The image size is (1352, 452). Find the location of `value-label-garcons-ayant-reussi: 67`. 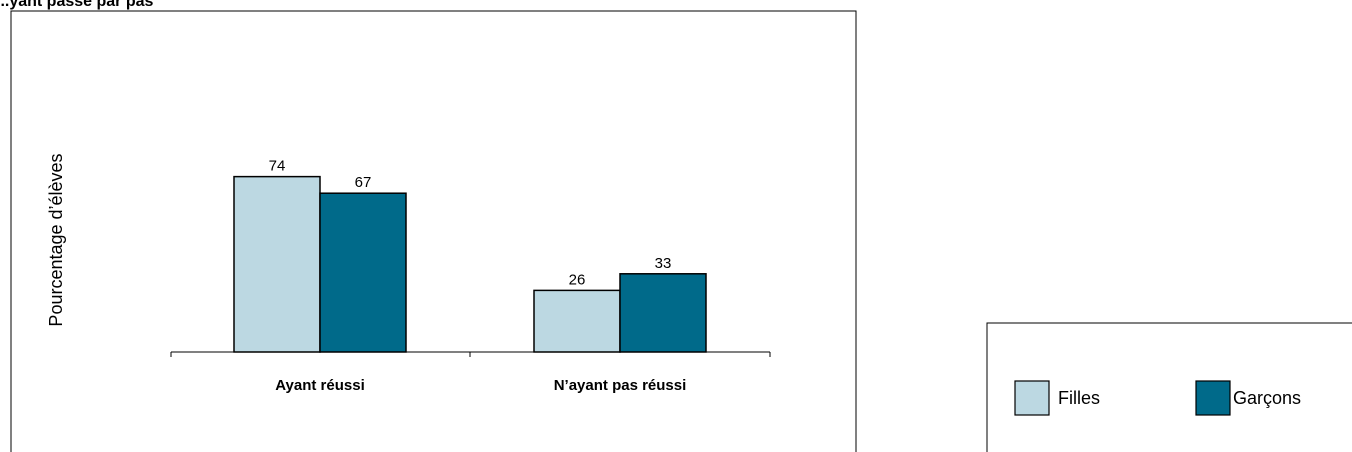

value-label-garcons-ayant-reussi: 67 is located at coordinates (363, 182).